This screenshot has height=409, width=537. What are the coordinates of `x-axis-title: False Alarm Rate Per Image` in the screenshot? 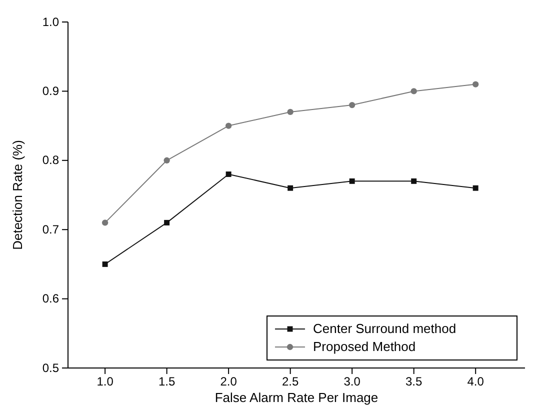 It's located at (296, 397).